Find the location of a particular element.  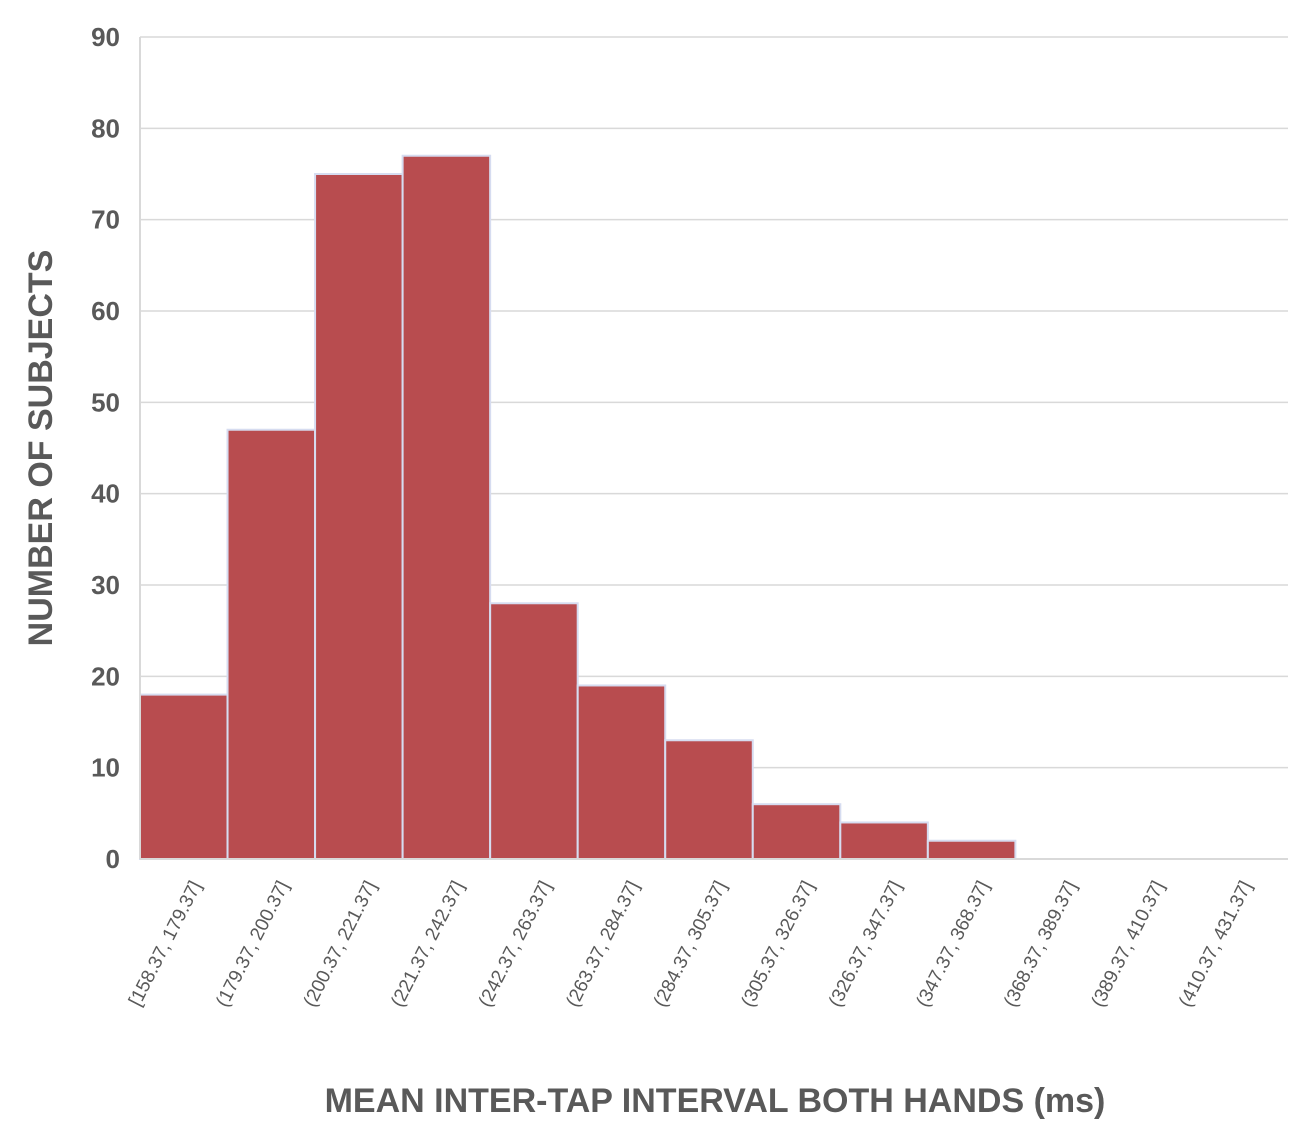

y-tick-label: 30 is located at coordinates (105, 585).